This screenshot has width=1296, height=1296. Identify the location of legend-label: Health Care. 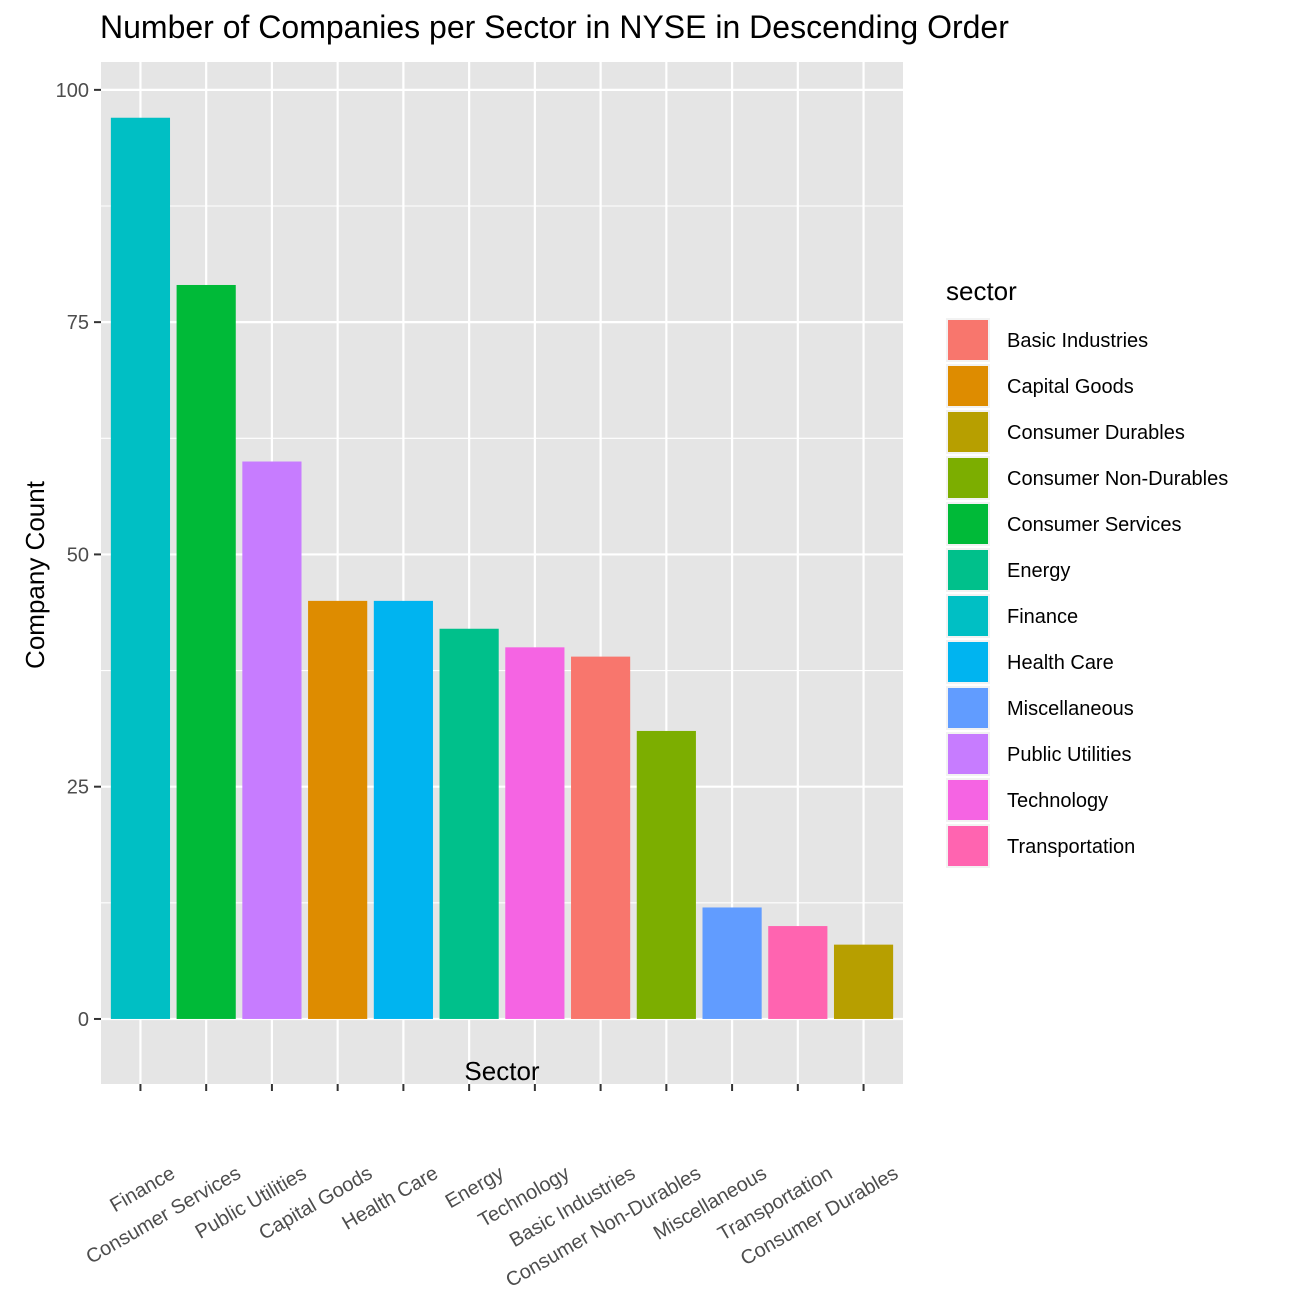
(1060, 663).